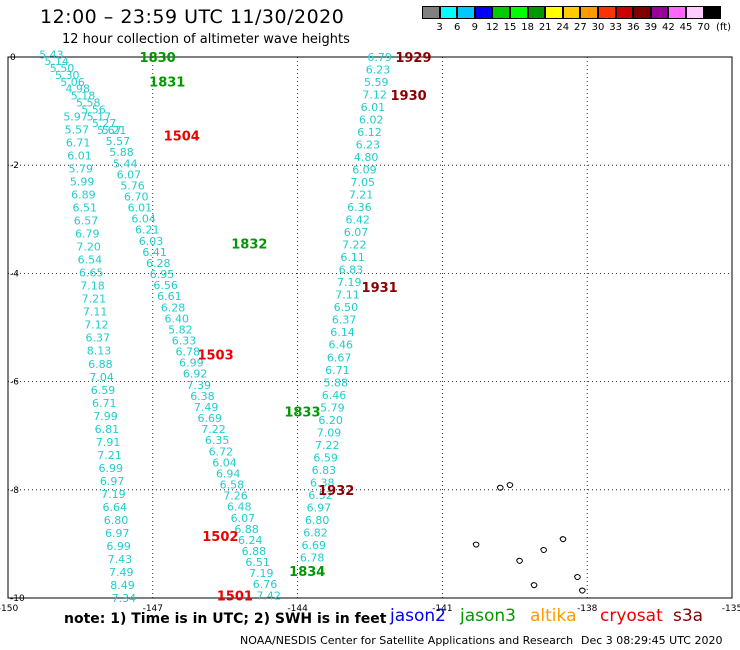 The height and width of the screenshot is (650, 740). Describe the element at coordinates (359, 207) in the screenshot. I see `swh-value: 6.36` at that location.